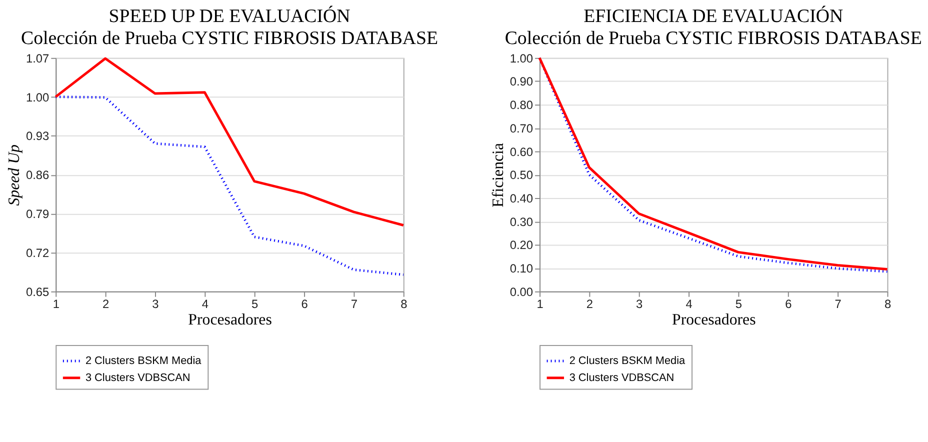 Image resolution: width=928 pixels, height=442 pixels. Describe the element at coordinates (522, 81) in the screenshot. I see `y-tick-label: 0.90` at that location.